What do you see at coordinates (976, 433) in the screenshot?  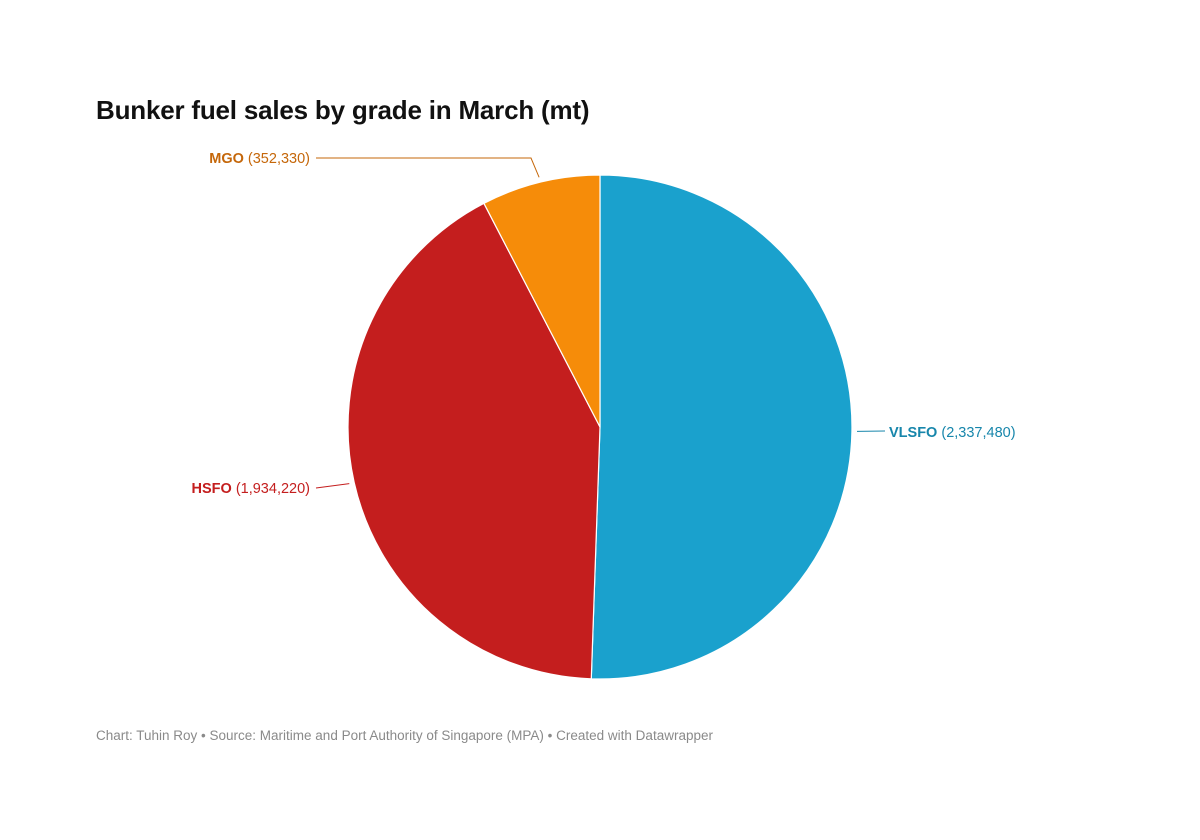 I see `slice-label-value: (2,337,480)` at bounding box center [976, 433].